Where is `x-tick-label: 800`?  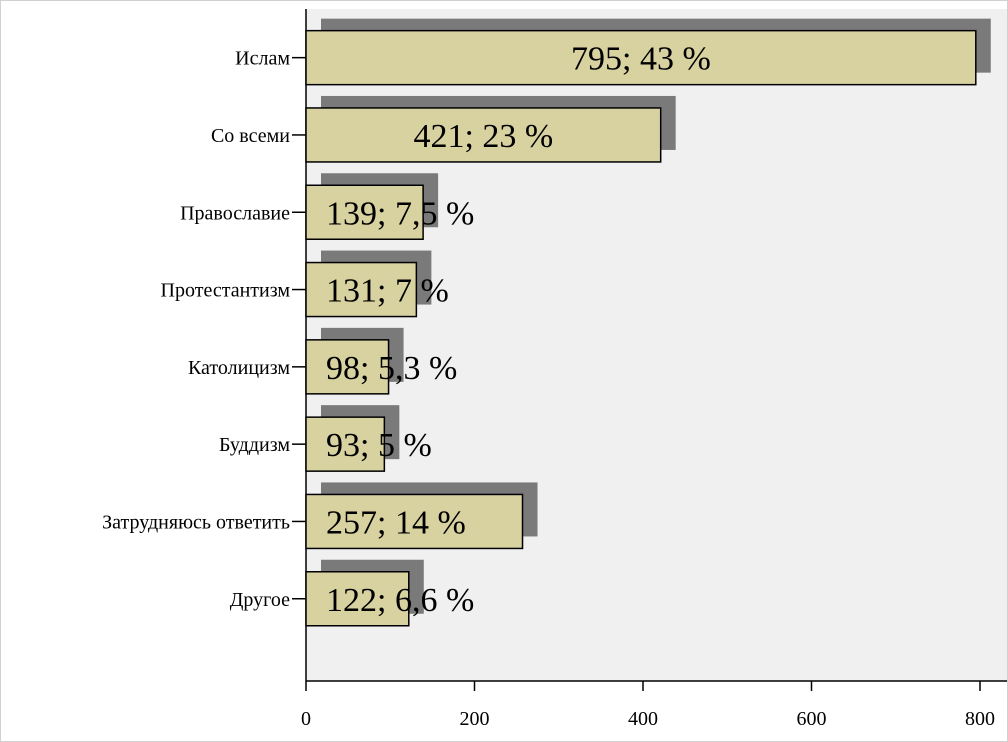
x-tick-label: 800 is located at coordinates (980, 719).